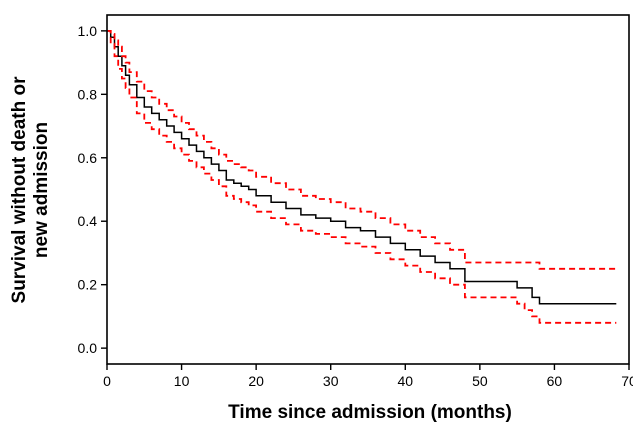  Describe the element at coordinates (88, 158) in the screenshot. I see `y-tick-label: 0.6` at that location.